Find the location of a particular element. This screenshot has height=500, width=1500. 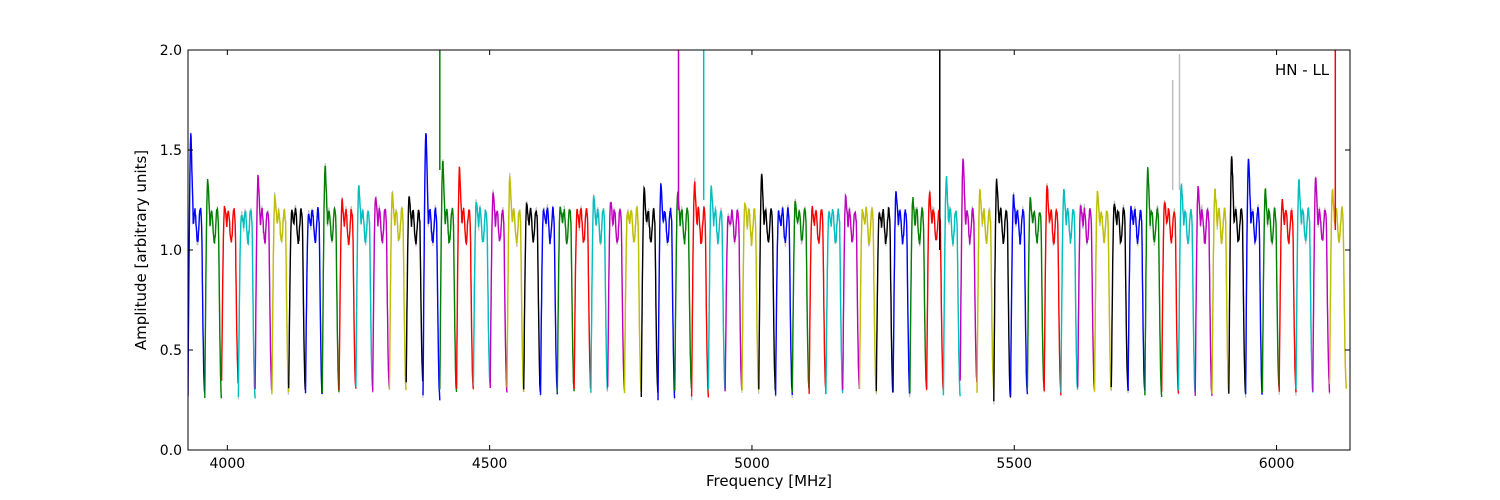

x-tick-label: 5500 is located at coordinates (1014, 464).